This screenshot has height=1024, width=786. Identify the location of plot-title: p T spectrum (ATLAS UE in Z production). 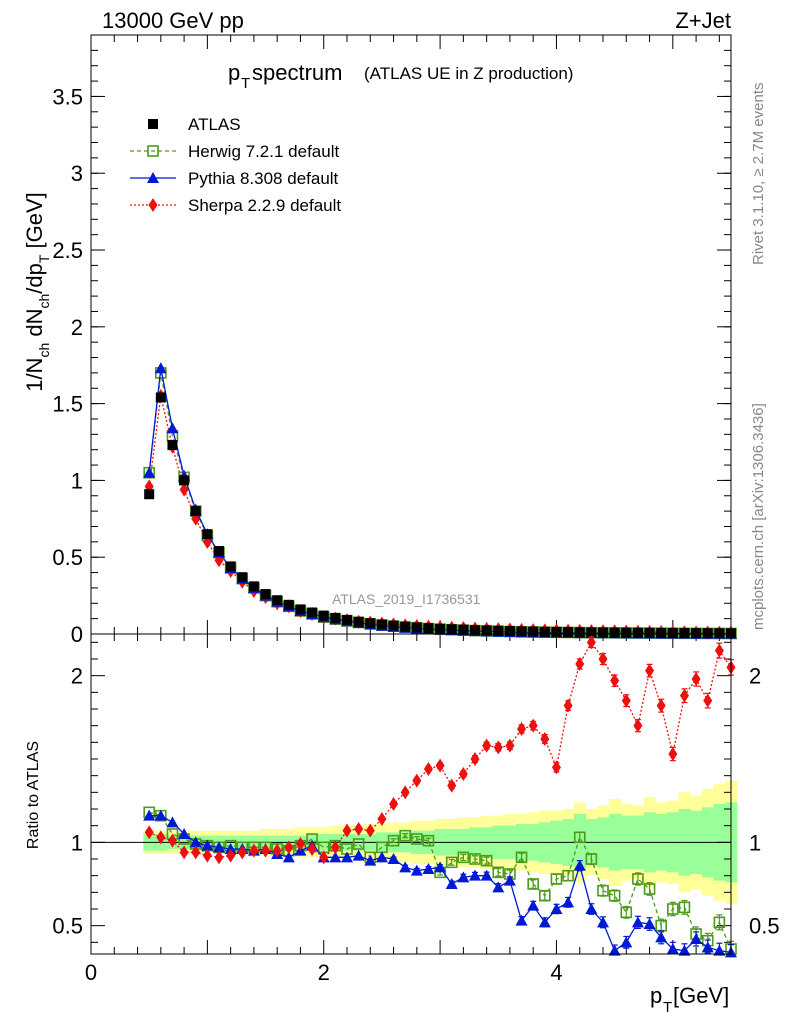
(400, 76).